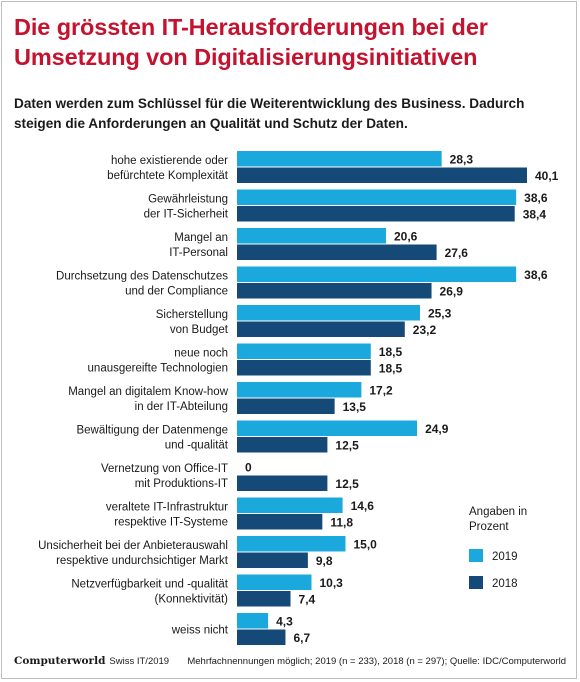 The image size is (580, 682). What do you see at coordinates (365, 545) in the screenshot?
I see `data-label: 15,0` at bounding box center [365, 545].